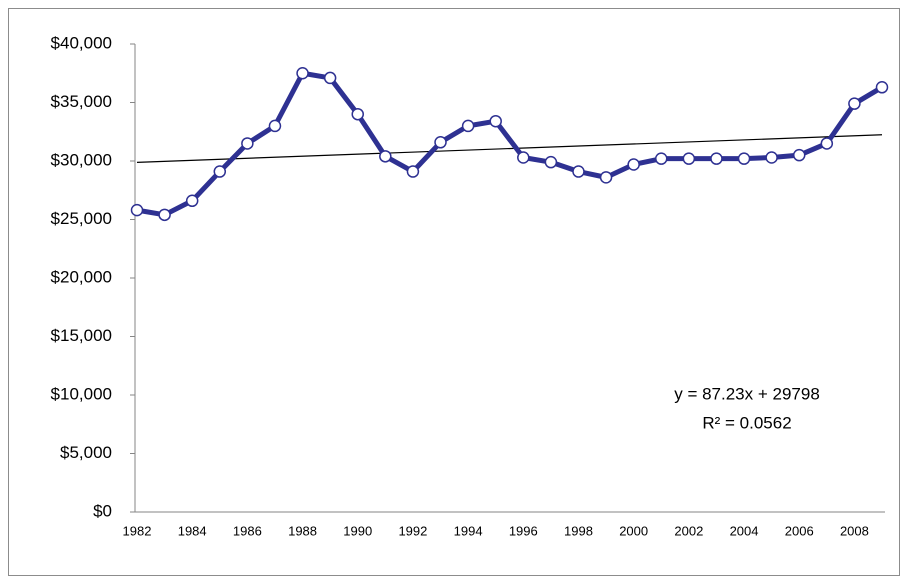 Image resolution: width=909 pixels, height=583 pixels. Describe the element at coordinates (86, 452) in the screenshot. I see `y-tick-label: $5,000` at that location.